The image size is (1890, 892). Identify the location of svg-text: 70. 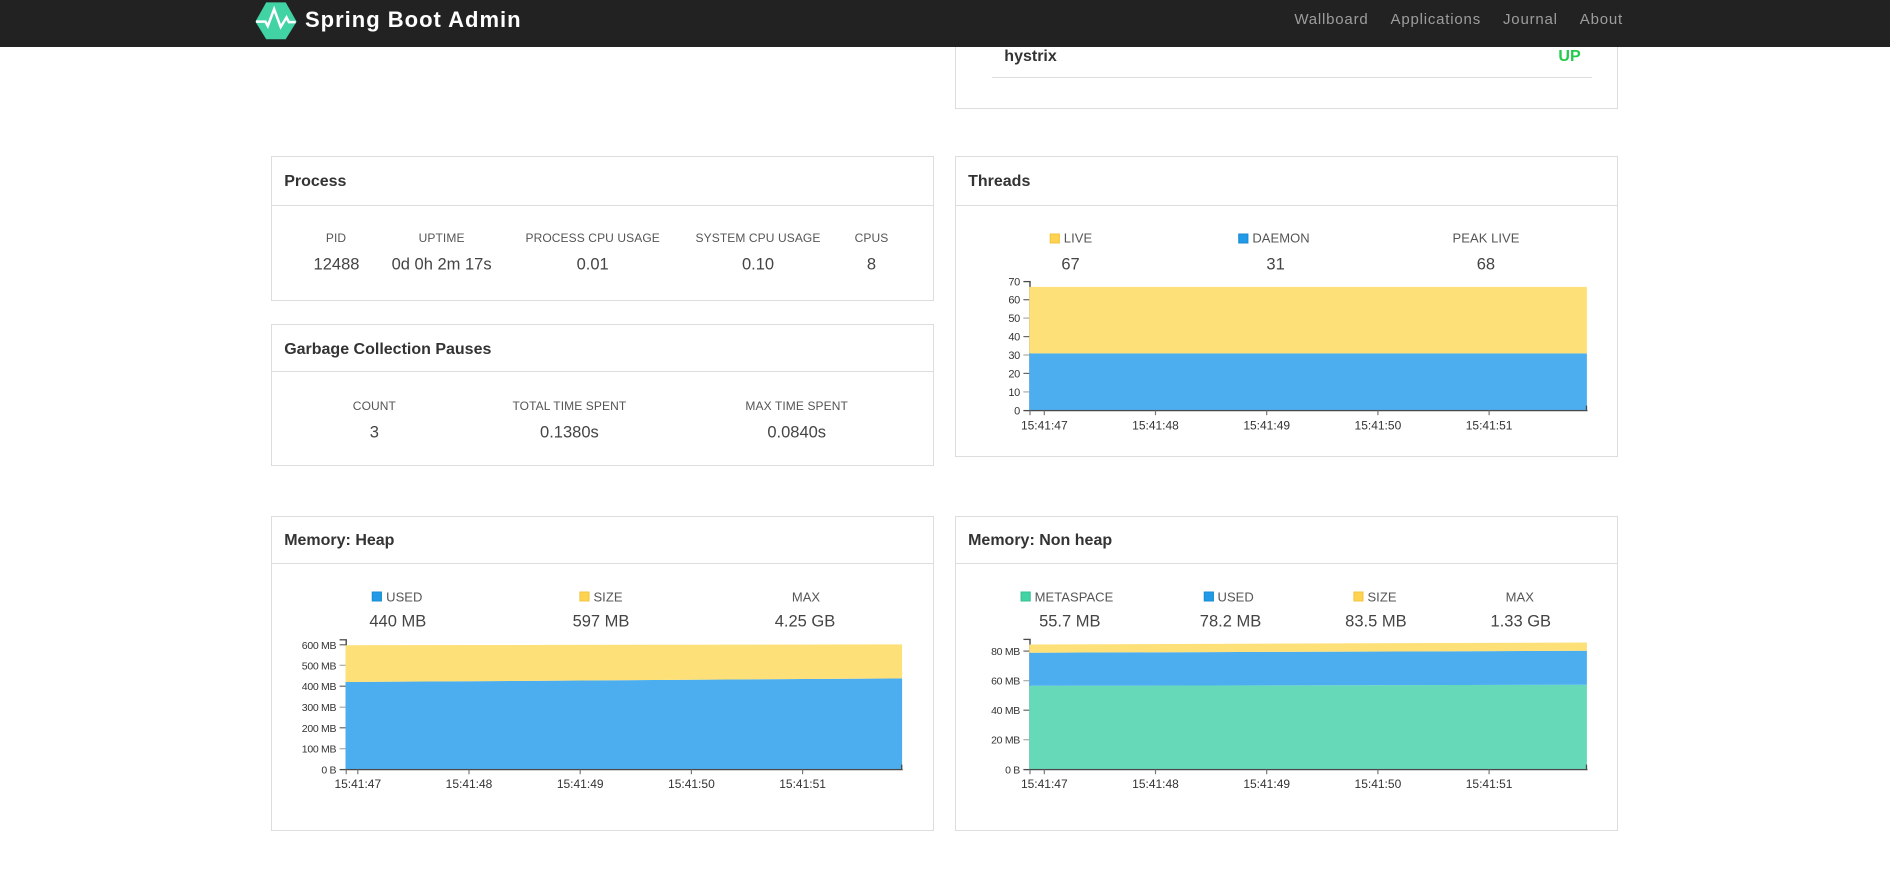
(1014, 283).